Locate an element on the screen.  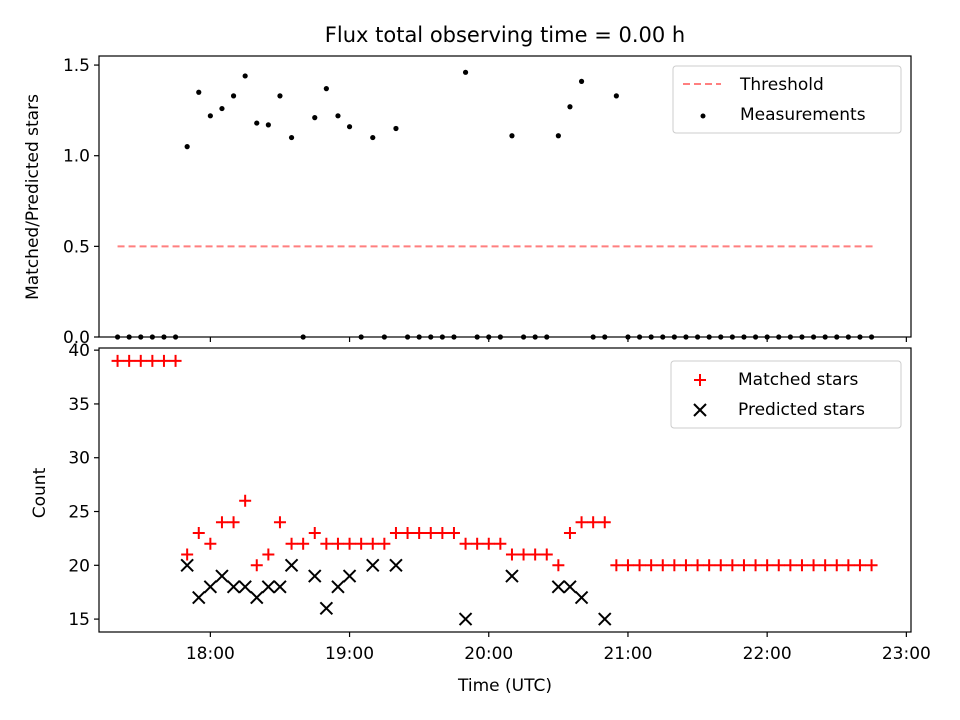
bottom-legend: Matched stars Predicted stars is located at coordinates (786, 394).